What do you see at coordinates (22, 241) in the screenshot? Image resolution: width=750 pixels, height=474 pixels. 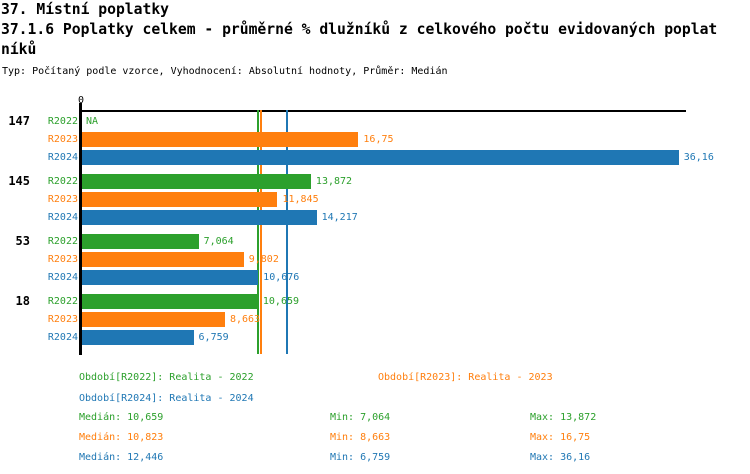 I see `category-label-53: 53` at bounding box center [22, 241].